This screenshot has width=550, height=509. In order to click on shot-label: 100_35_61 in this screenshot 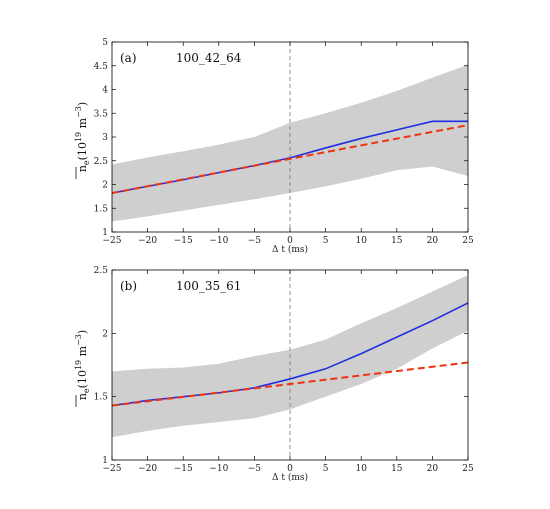, I will do `click(208, 286)`.